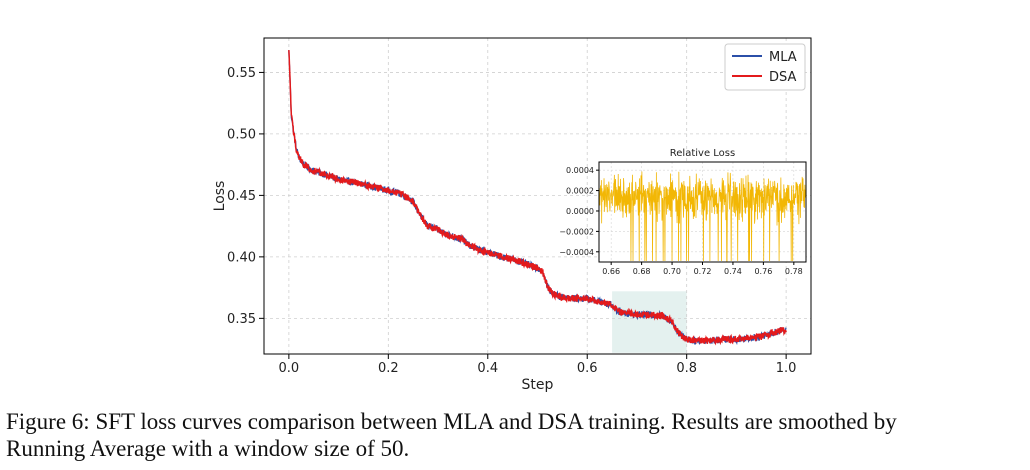 This screenshot has width=1030, height=470. What do you see at coordinates (241, 257) in the screenshot?
I see `y-tick-label: 0.40` at bounding box center [241, 257].